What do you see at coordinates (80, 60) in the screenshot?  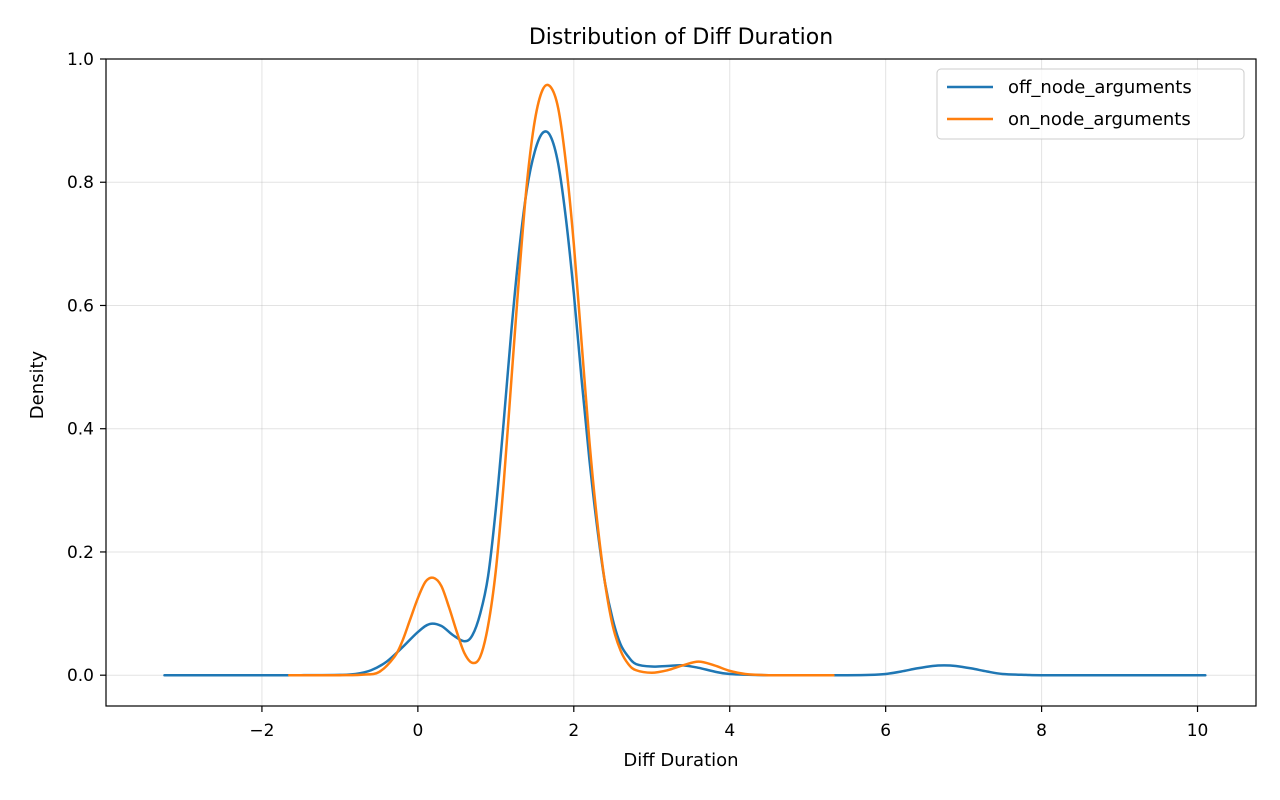 I see `y-tick-label: 1.0` at bounding box center [80, 60].